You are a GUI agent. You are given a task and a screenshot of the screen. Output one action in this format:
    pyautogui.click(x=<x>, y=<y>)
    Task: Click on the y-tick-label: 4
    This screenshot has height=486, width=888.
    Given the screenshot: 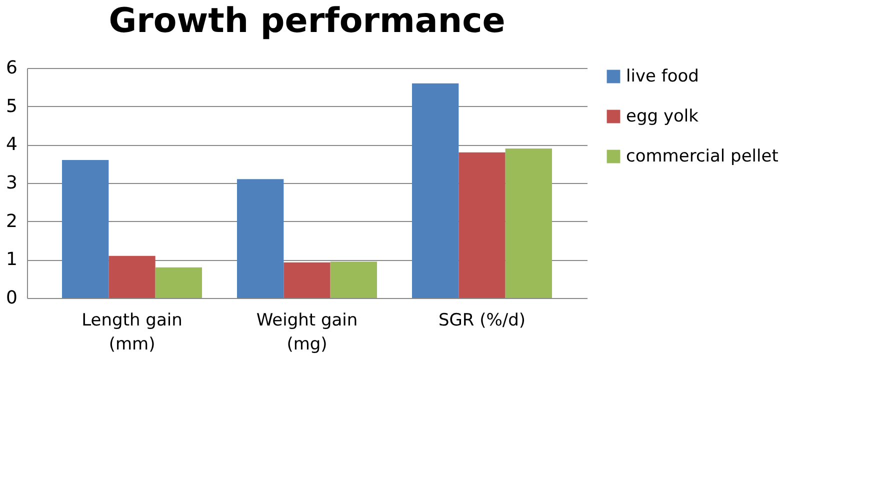 What is the action you would take?
    pyautogui.click(x=12, y=145)
    